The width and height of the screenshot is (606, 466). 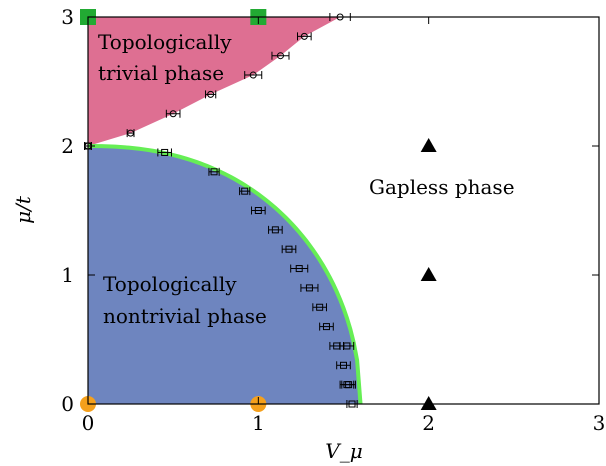 What do you see at coordinates (428, 423) in the screenshot?
I see `x-tick-label: 2` at bounding box center [428, 423].